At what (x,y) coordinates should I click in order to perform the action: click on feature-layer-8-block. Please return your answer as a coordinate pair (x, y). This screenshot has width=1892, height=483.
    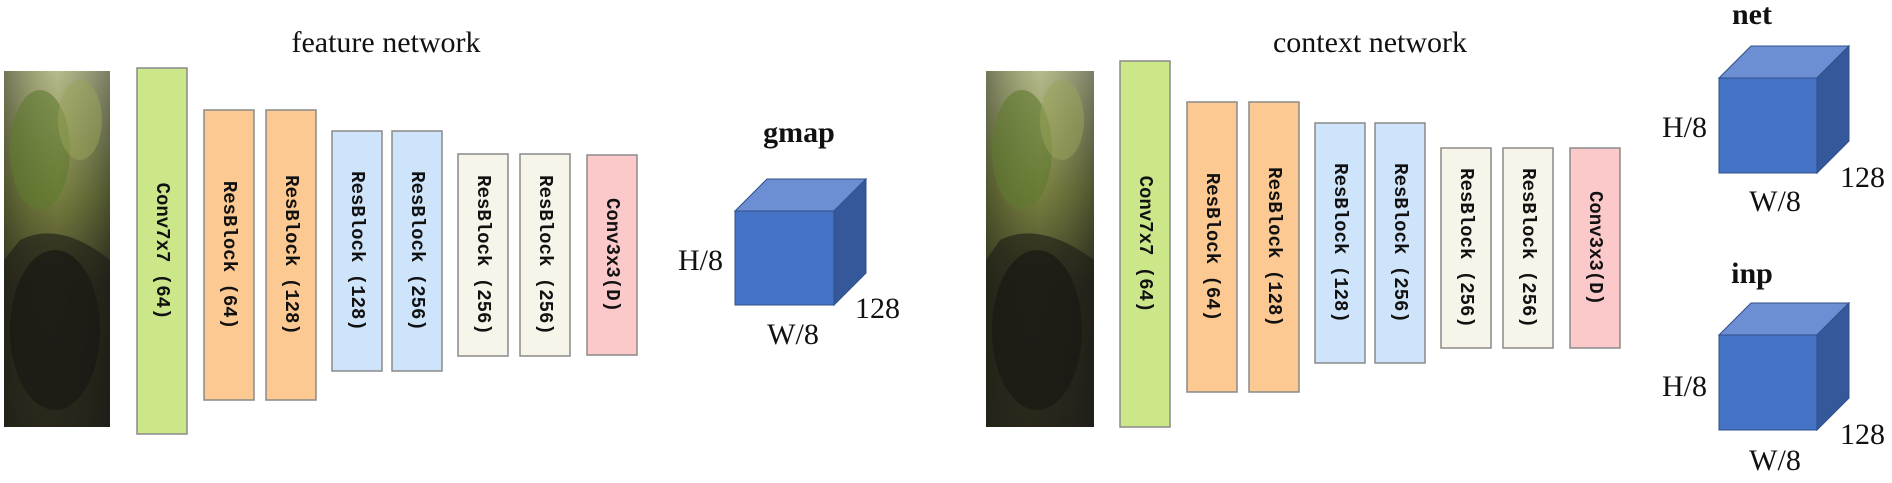
    Looking at the image, I should click on (612, 255).